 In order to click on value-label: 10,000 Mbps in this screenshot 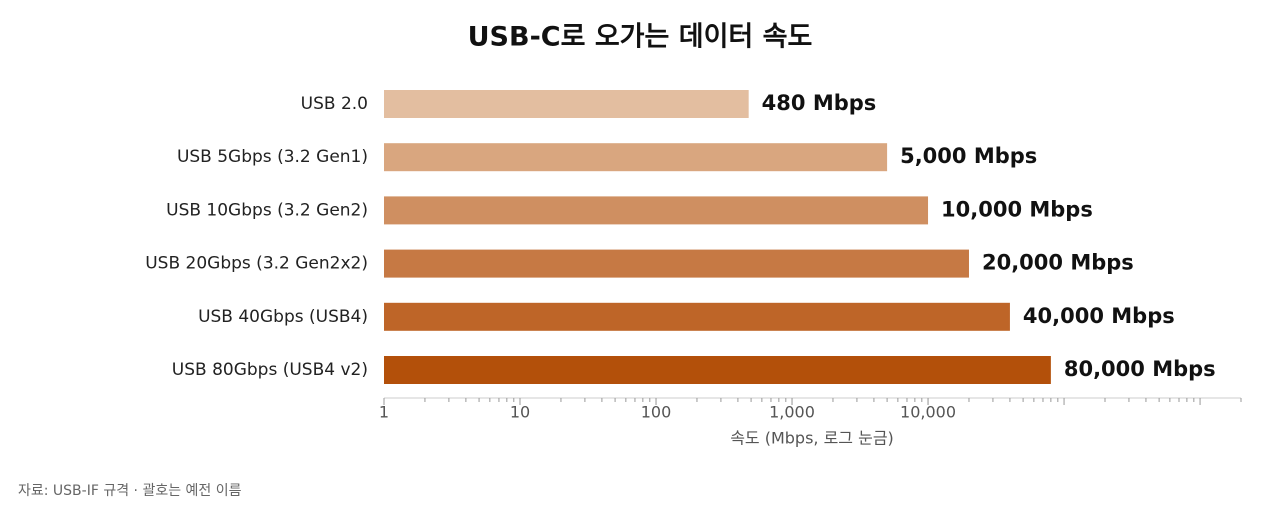, I will do `click(1017, 209)`.